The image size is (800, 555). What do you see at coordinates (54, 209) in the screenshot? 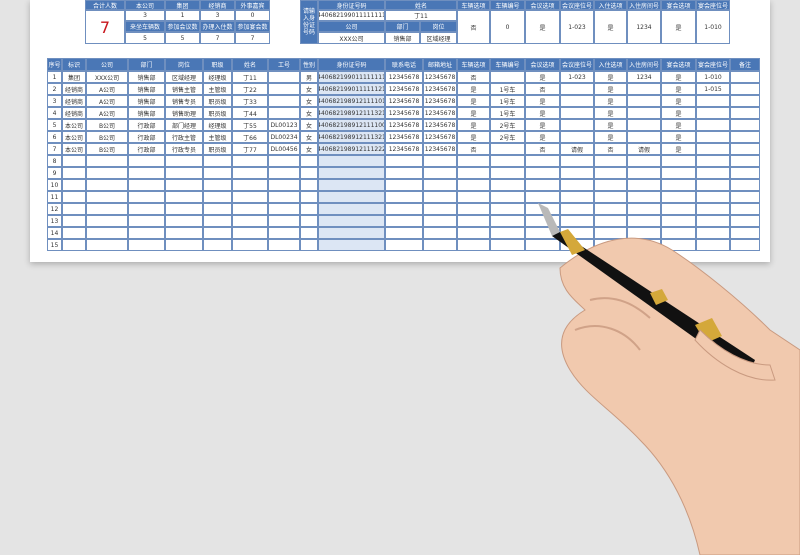
I see `table-cell: 12` at bounding box center [54, 209].